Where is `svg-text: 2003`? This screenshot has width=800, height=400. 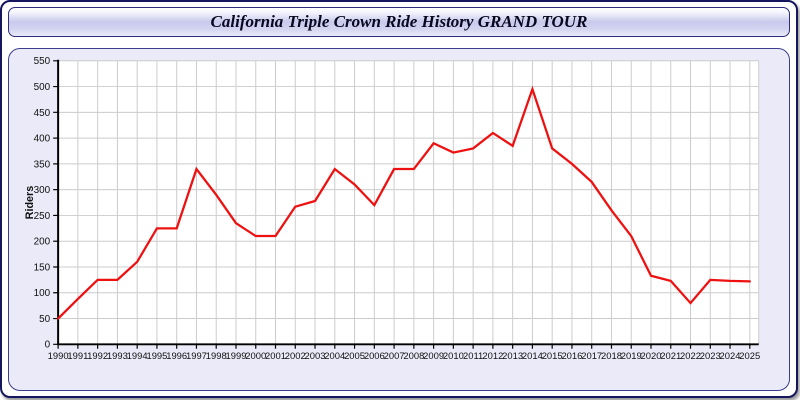
svg-text: 2003 is located at coordinates (315, 356).